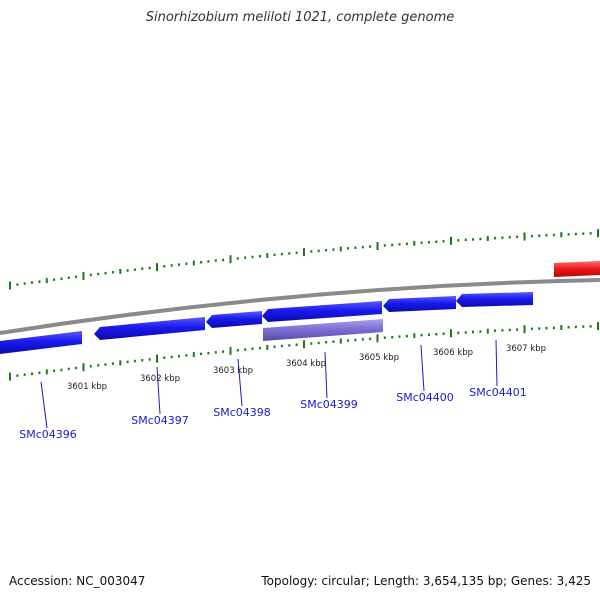  What do you see at coordinates (526, 349) in the screenshot?
I see `scale-label: 3607 kbp` at bounding box center [526, 349].